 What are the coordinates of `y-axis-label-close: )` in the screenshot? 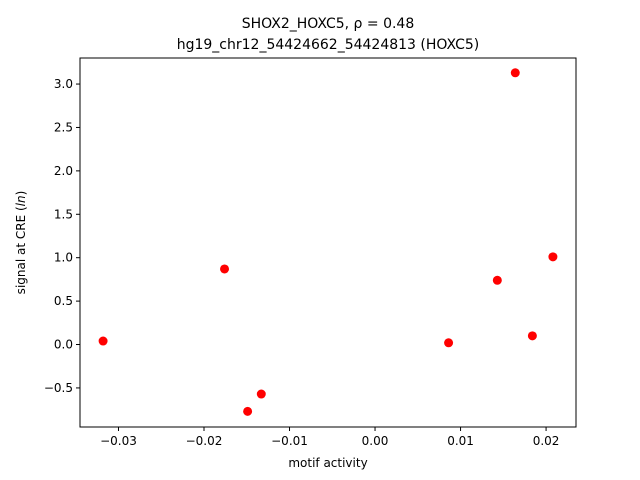 It's located at (21, 193).